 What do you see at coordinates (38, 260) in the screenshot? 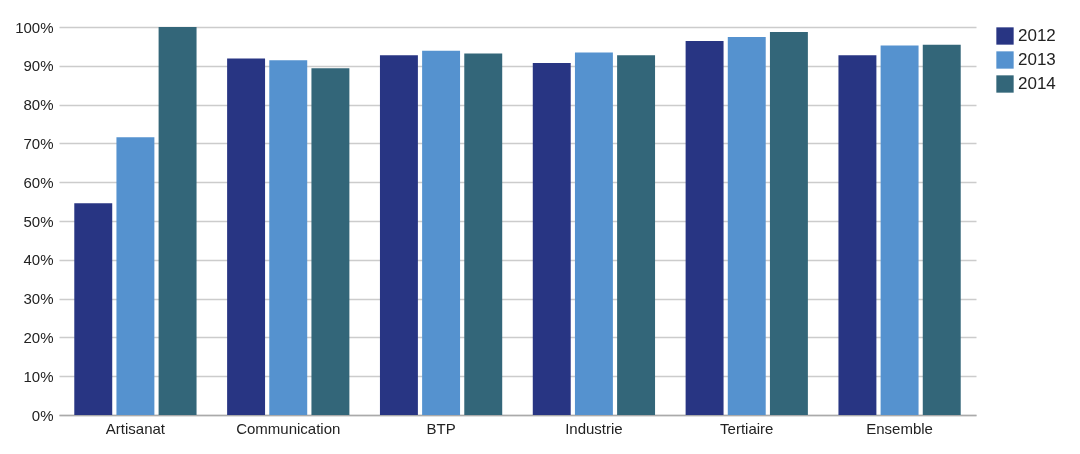
I see `y-tick-label: 40%` at bounding box center [38, 260].